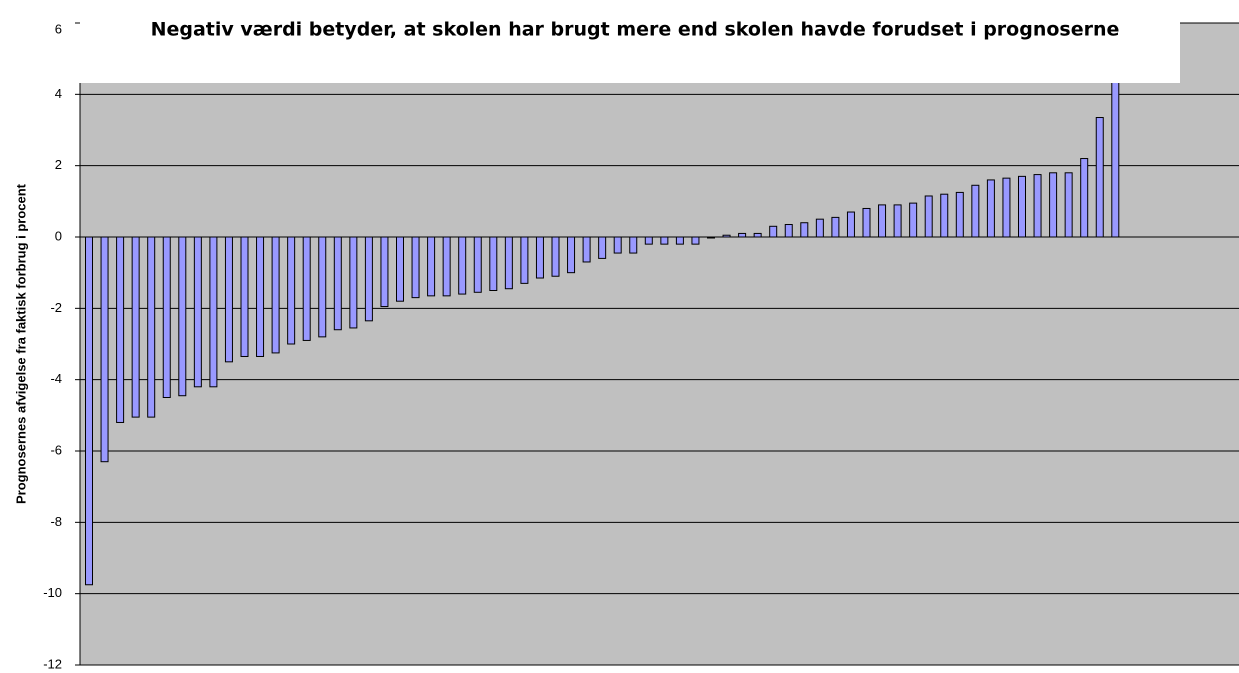 This screenshot has width=1239, height=673. Describe the element at coordinates (56, 521) in the screenshot. I see `y-tick-label: -8` at that location.